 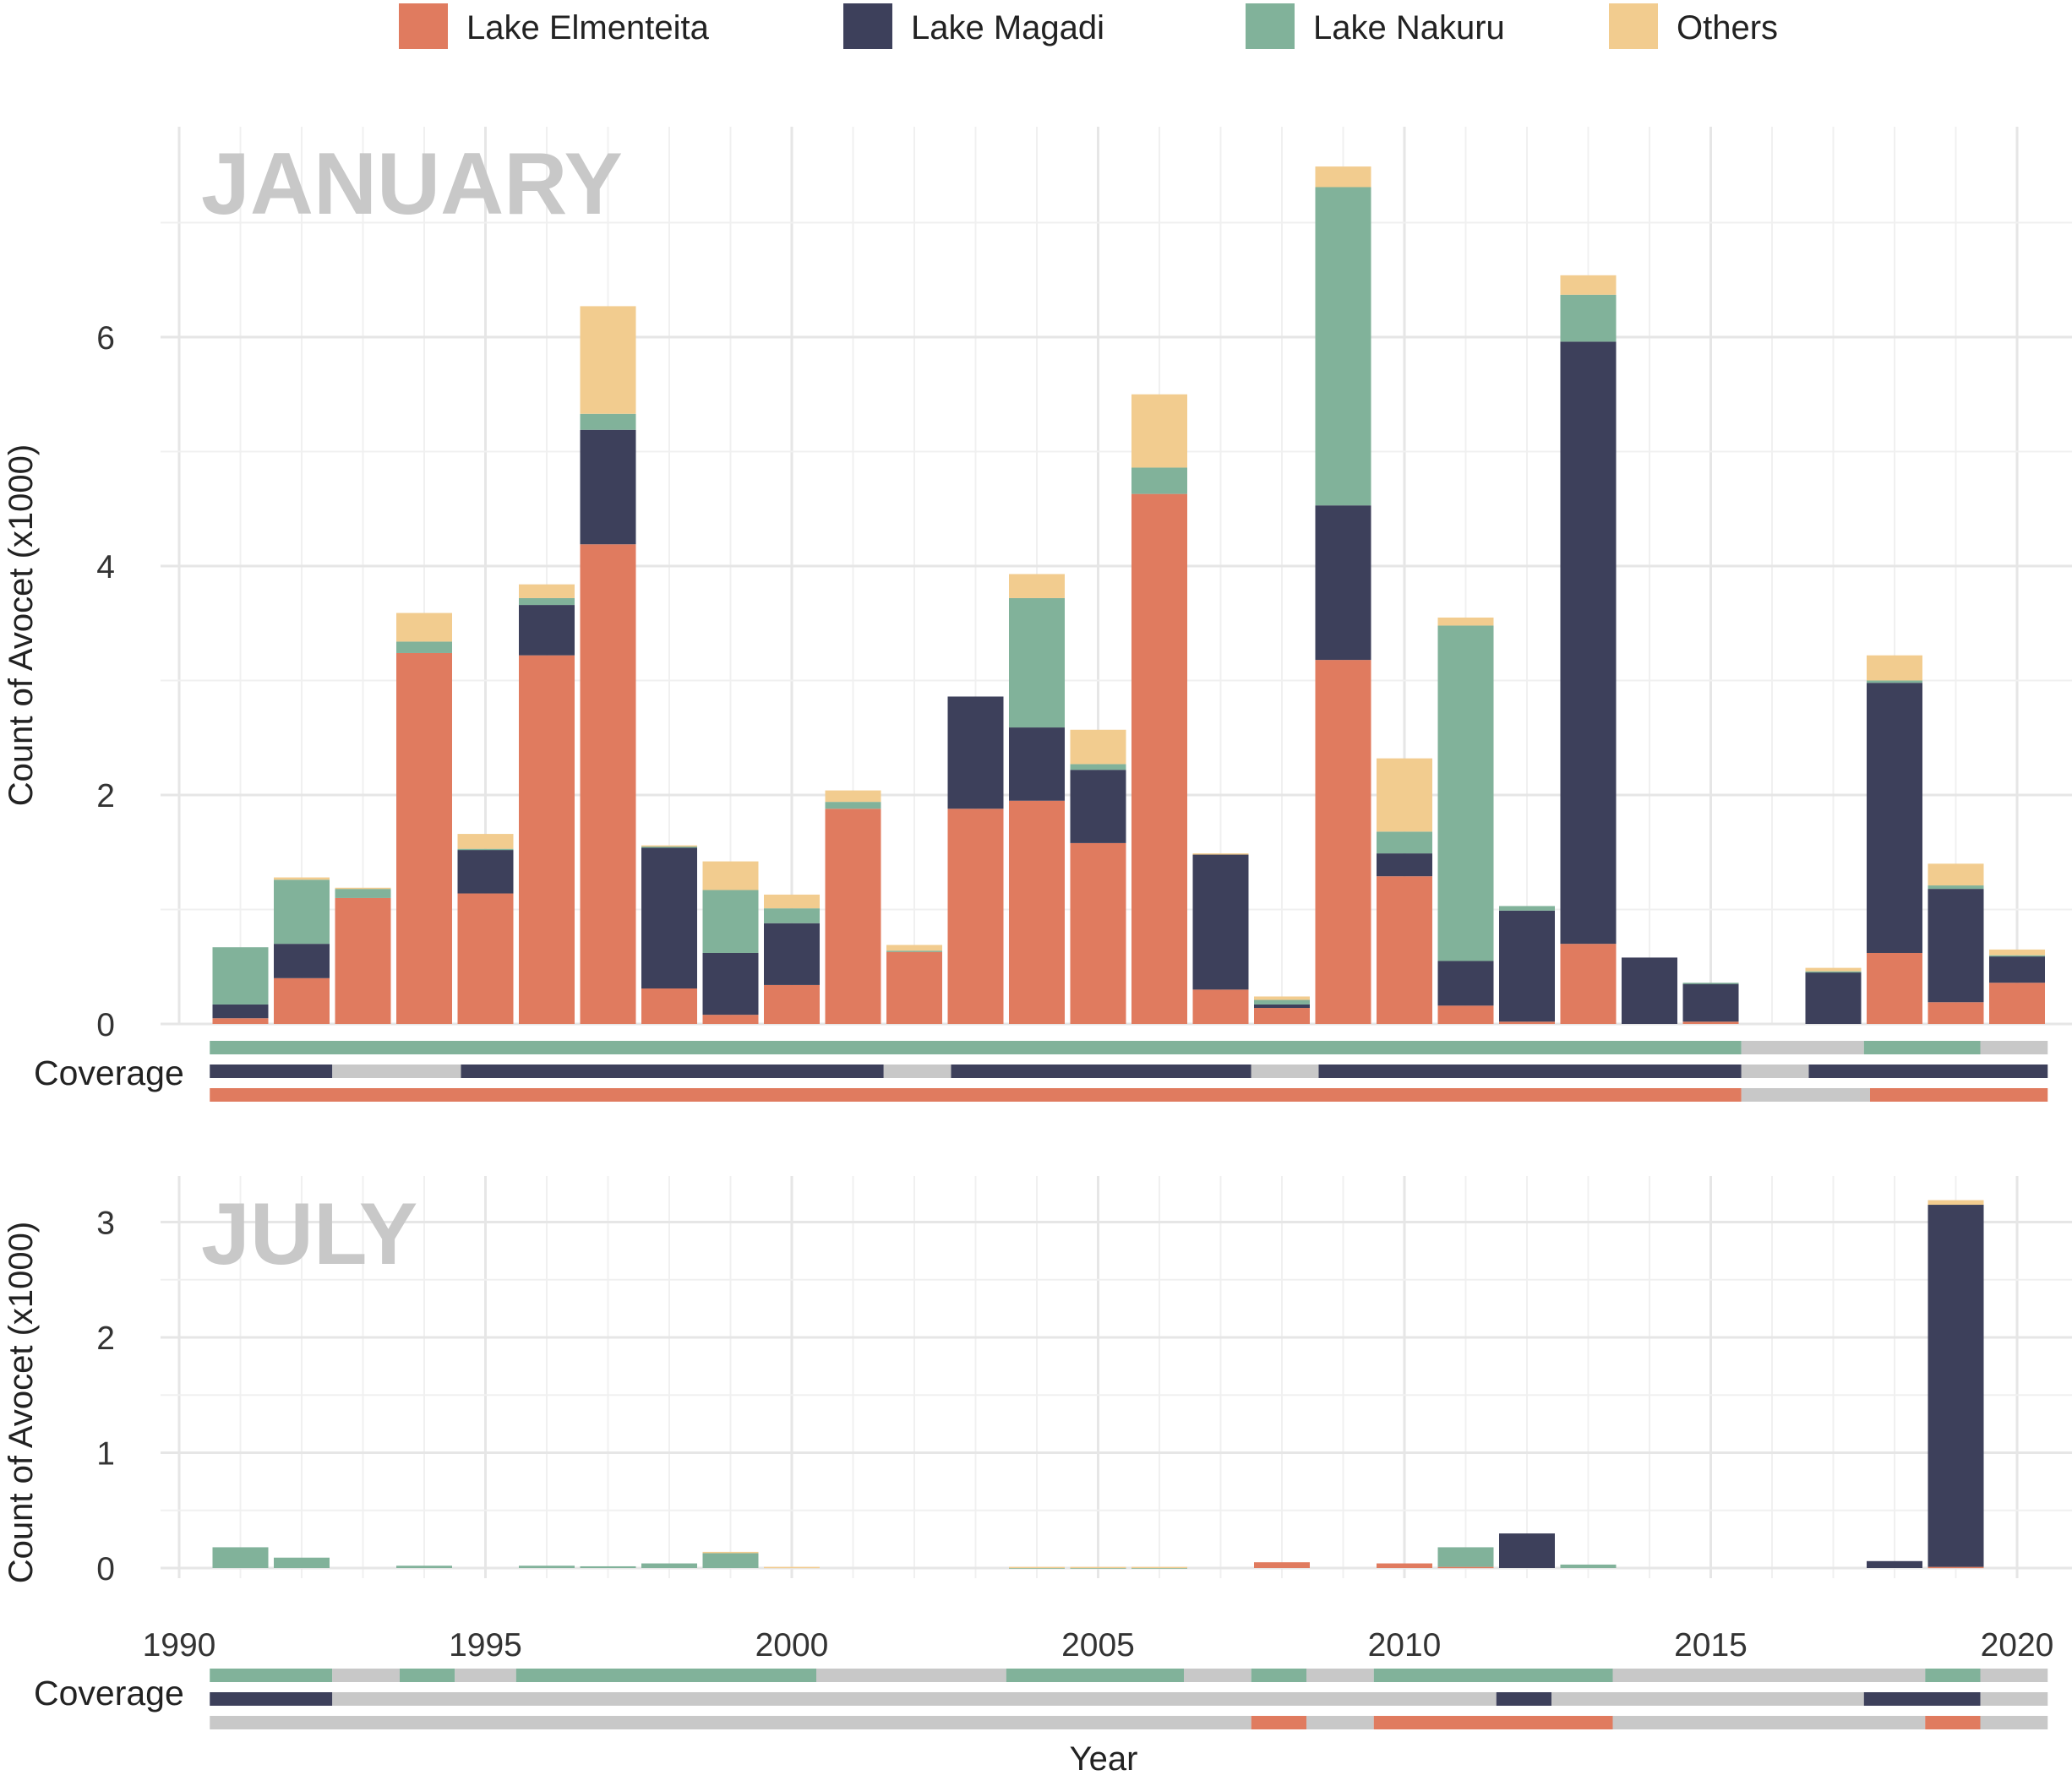 What do you see at coordinates (424, 1566) in the screenshot?
I see `july-bar-1994` at bounding box center [424, 1566].